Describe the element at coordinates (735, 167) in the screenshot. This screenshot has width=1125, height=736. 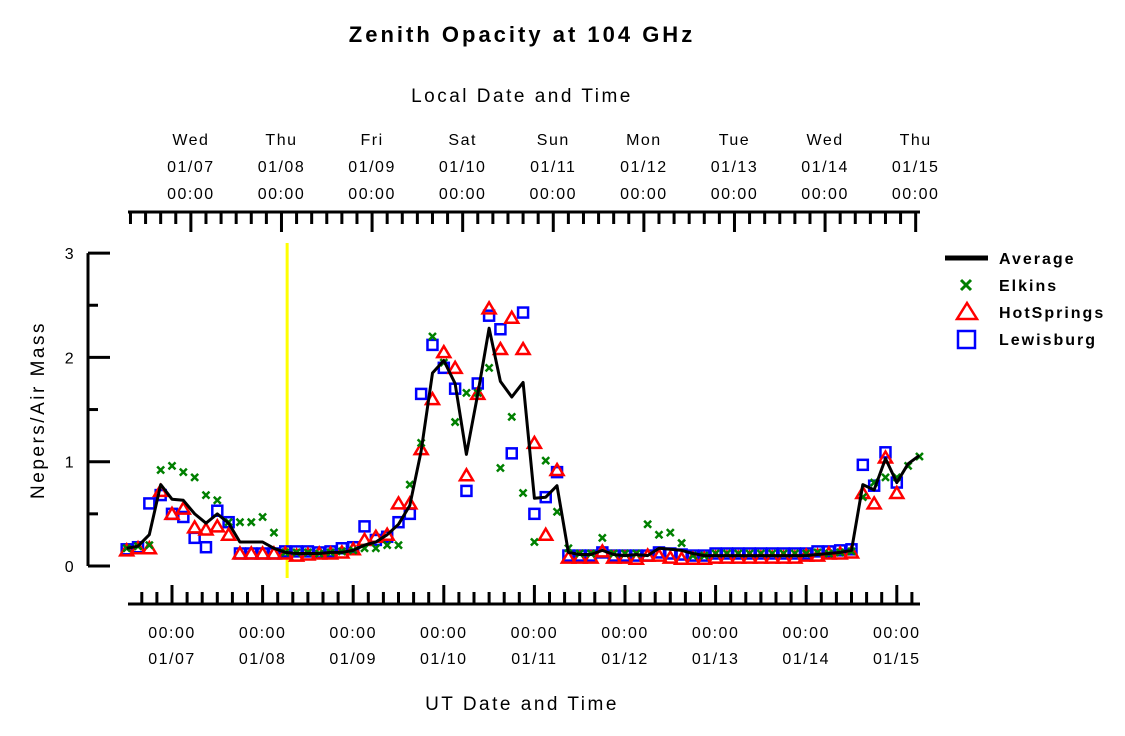
I see `top-tick-date: 01/13` at that location.